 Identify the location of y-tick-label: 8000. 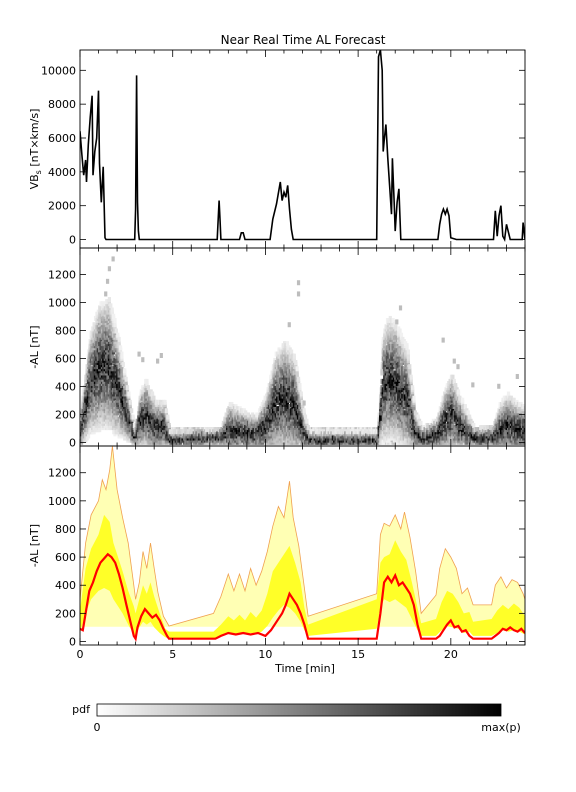
(62, 104).